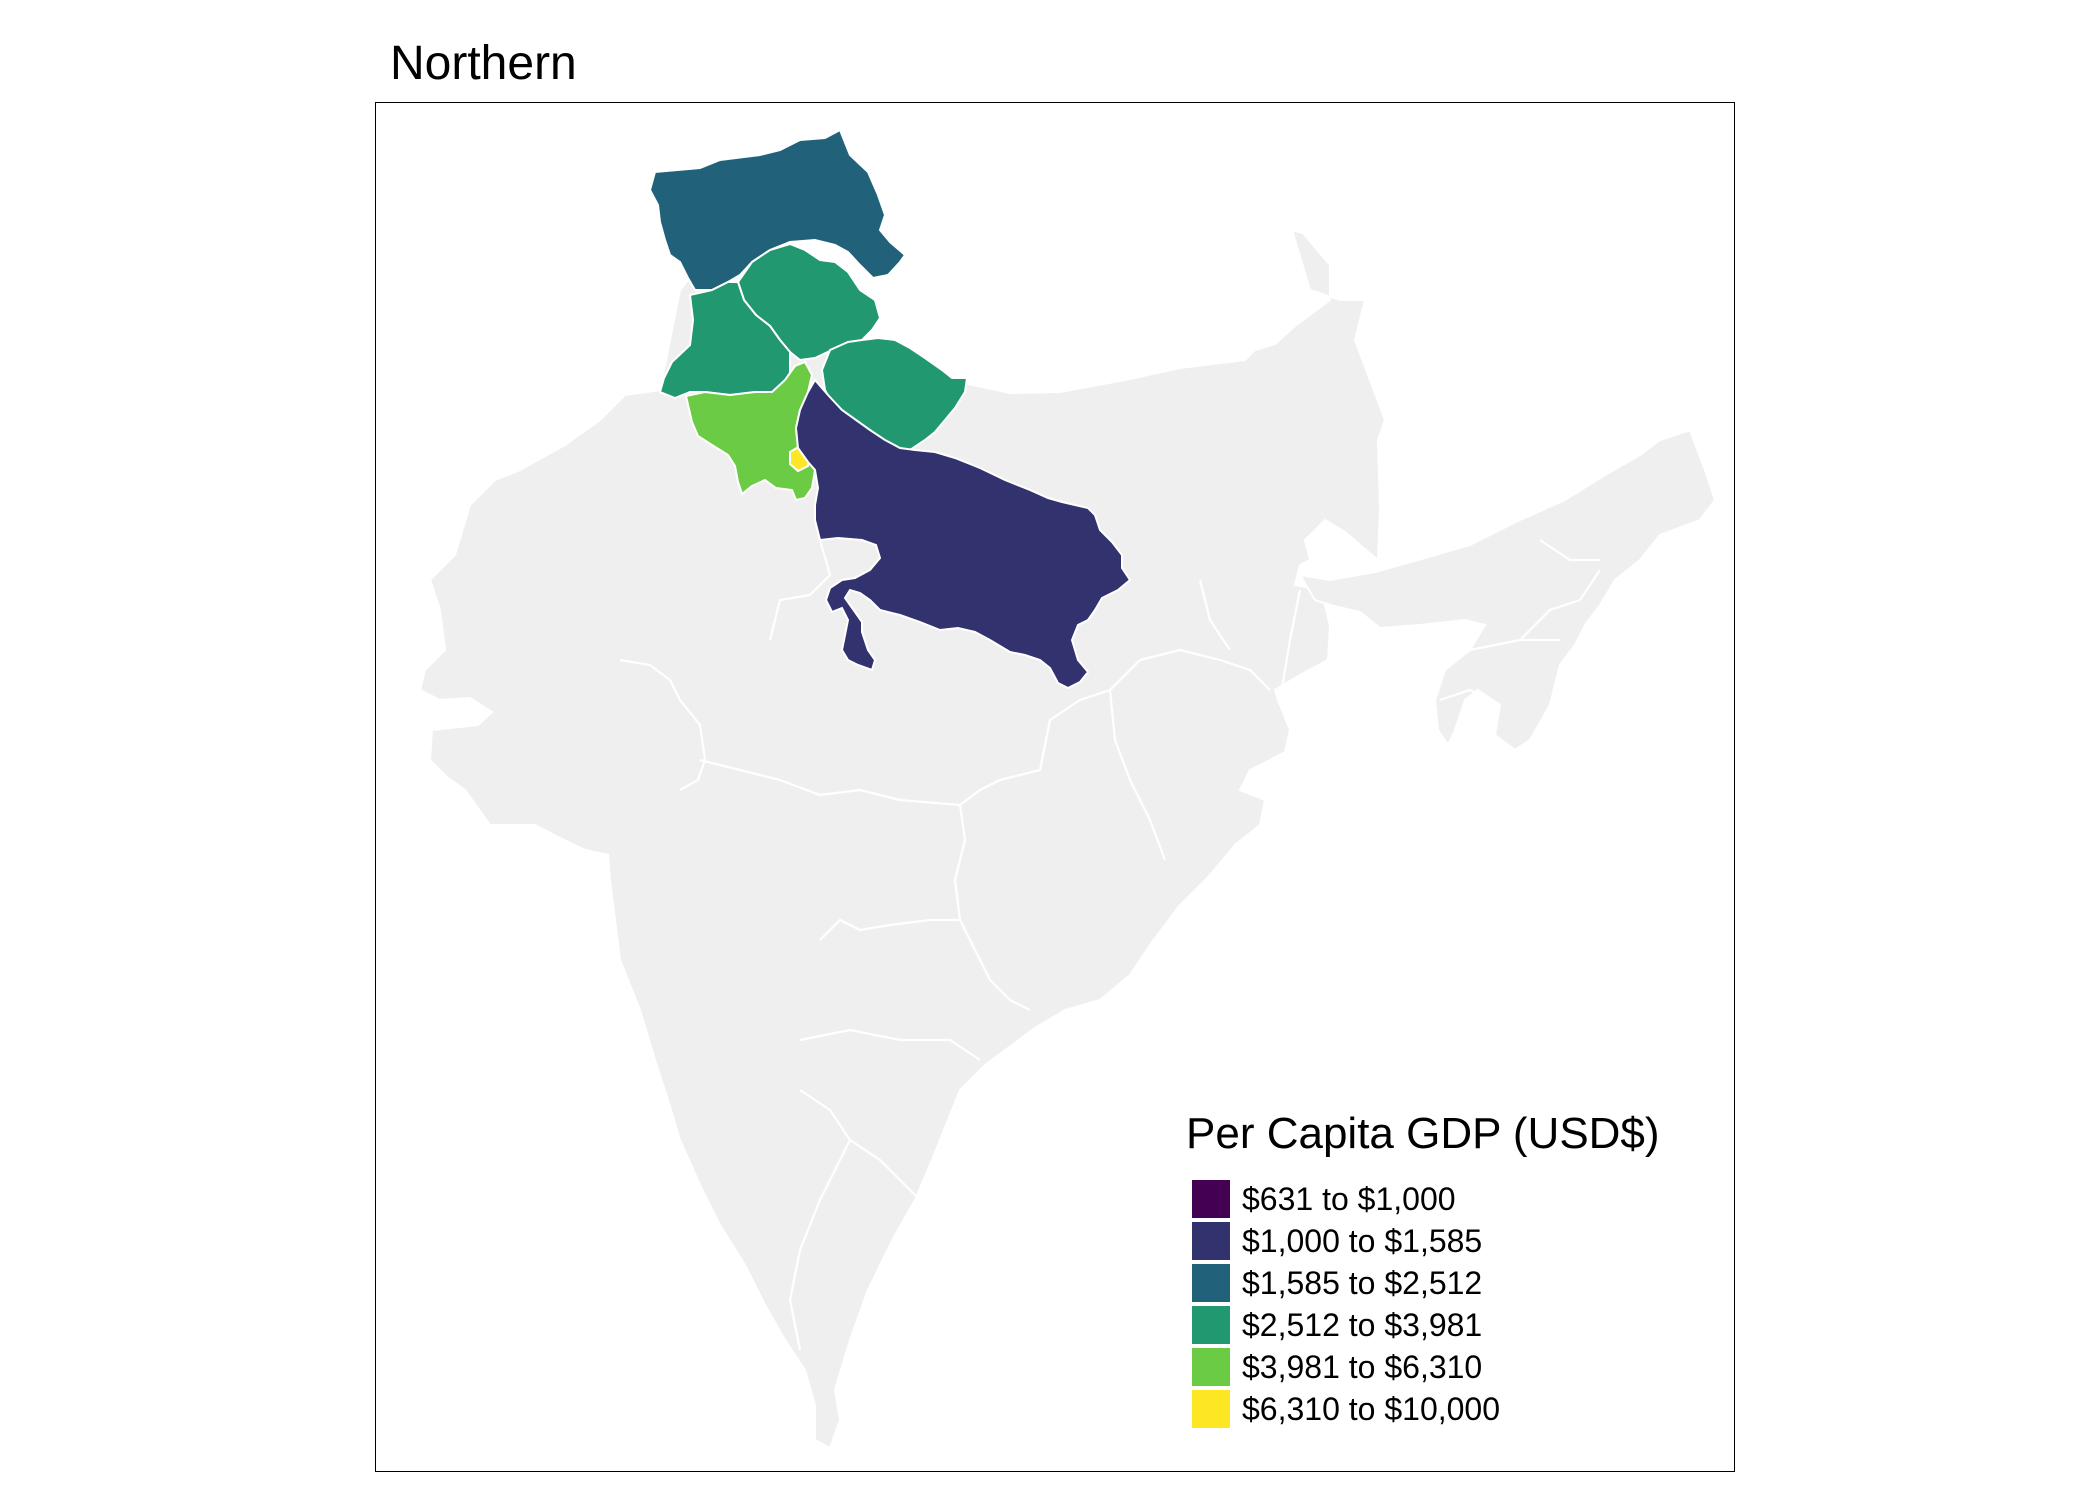 Image resolution: width=2100 pixels, height=1500 pixels. Describe the element at coordinates (1362, 1325) in the screenshot. I see `legend-label: $2,512 to $3,981` at that location.